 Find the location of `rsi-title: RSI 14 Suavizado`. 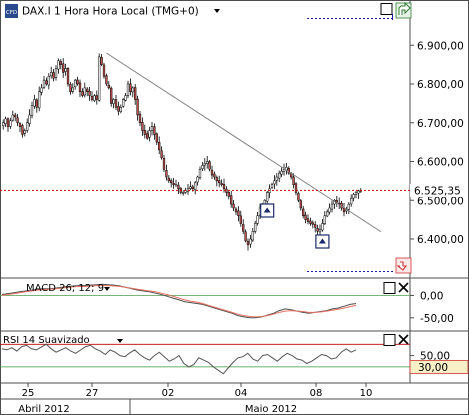

rsi-title: RSI 14 Suavizado is located at coordinates (46, 340).